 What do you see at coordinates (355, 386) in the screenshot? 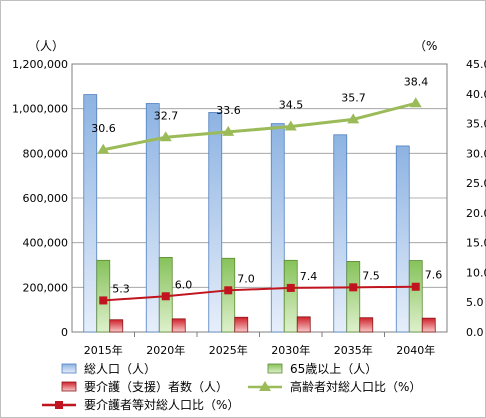
I see `legend-label-elderly-ratio: 高齢者対総人口比（%）` at bounding box center [355, 386].